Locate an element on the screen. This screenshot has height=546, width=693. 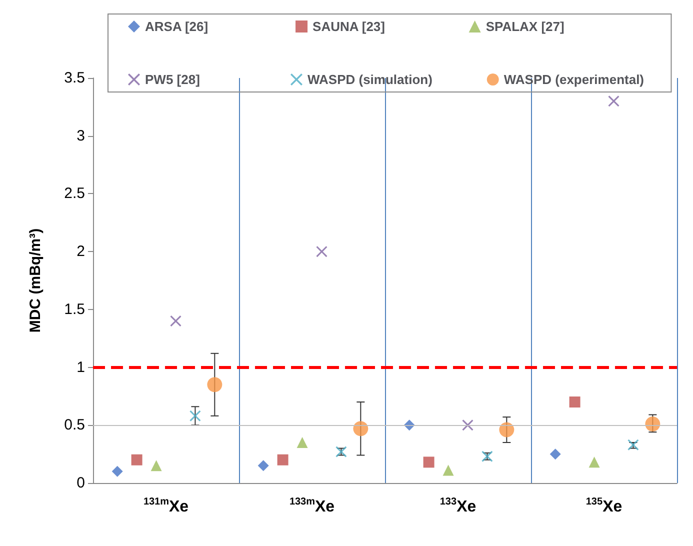
legend-label: SAUNA [23] is located at coordinates (370, 26).